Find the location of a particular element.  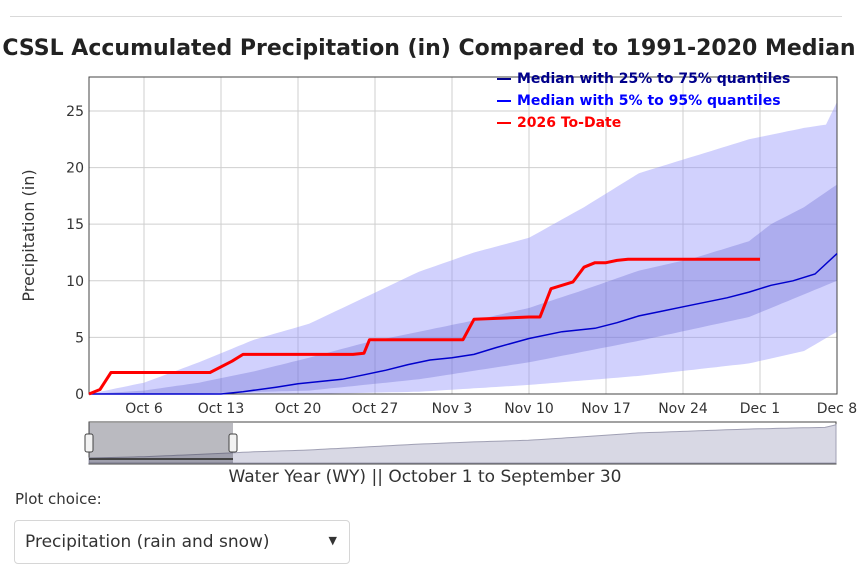

legend-item-2026-to-date: 2026 To-Date is located at coordinates (643, 123).